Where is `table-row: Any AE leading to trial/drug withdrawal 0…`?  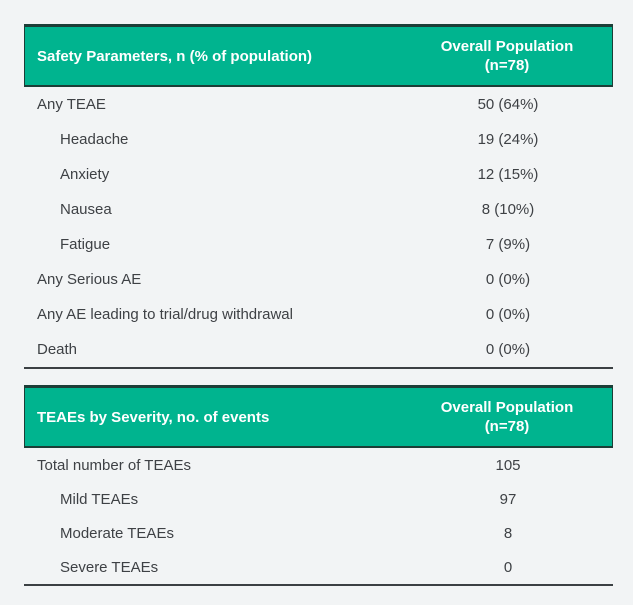
table-row: Any AE leading to trial/drug withdrawal 0… is located at coordinates (318, 314).